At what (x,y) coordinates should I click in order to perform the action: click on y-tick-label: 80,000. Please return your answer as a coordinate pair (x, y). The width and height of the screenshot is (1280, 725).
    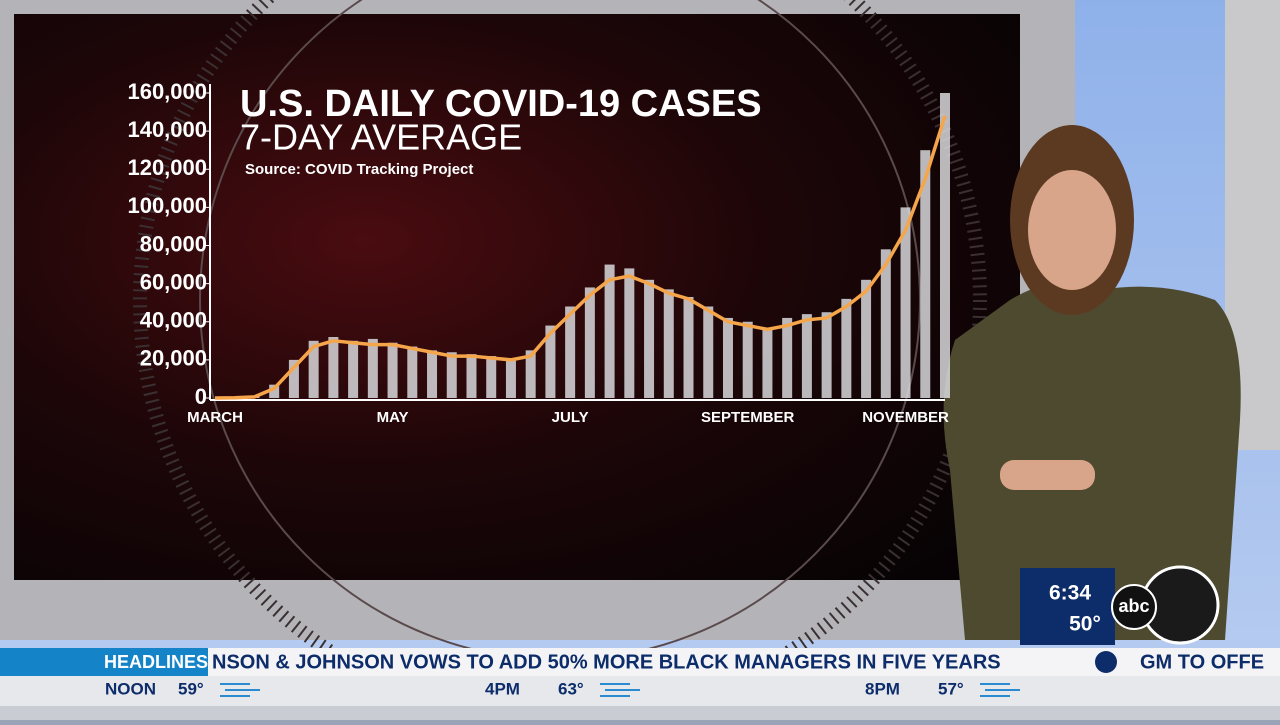
    Looking at the image, I should click on (173, 243).